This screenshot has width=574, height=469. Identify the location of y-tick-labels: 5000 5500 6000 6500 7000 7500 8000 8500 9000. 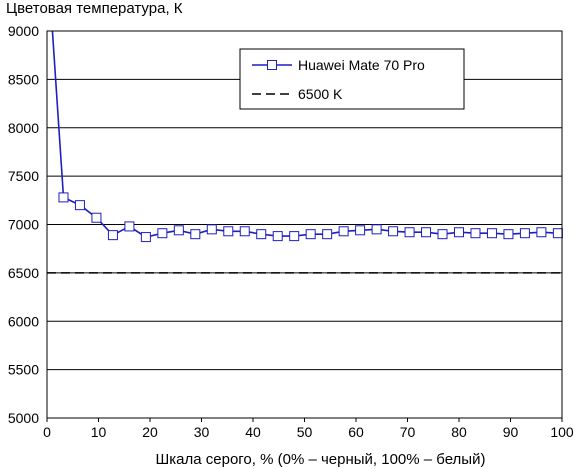
(23, 224).